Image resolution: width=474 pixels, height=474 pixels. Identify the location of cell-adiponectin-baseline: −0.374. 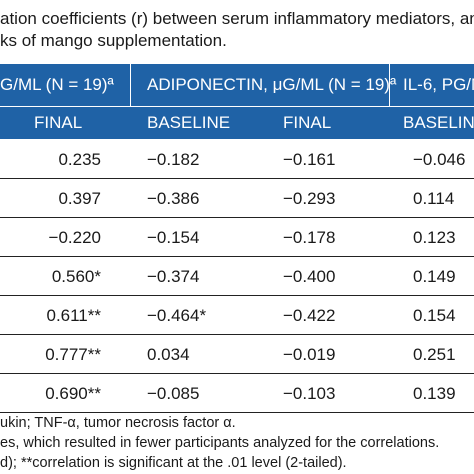
(173, 276).